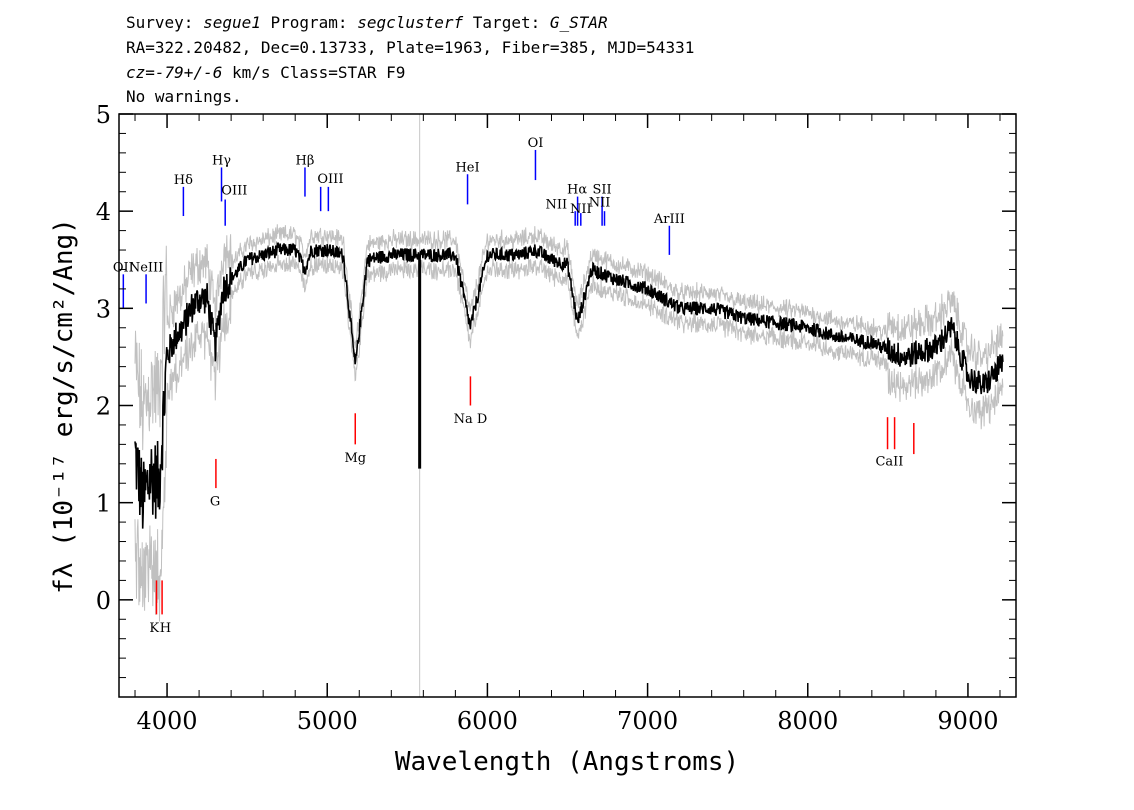  What do you see at coordinates (103, 115) in the screenshot?
I see `y-tick-label-5: 5` at bounding box center [103, 115].